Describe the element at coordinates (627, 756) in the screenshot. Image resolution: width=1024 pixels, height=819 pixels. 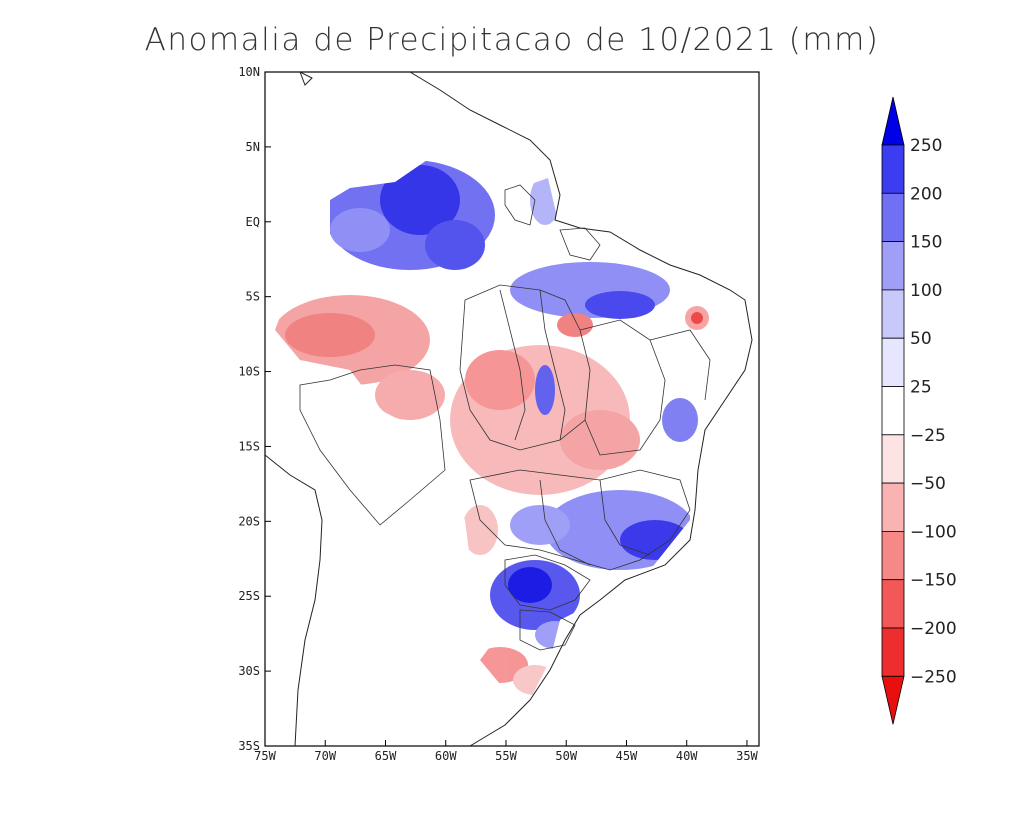
I see `lon-tick-label: 45W` at that location.